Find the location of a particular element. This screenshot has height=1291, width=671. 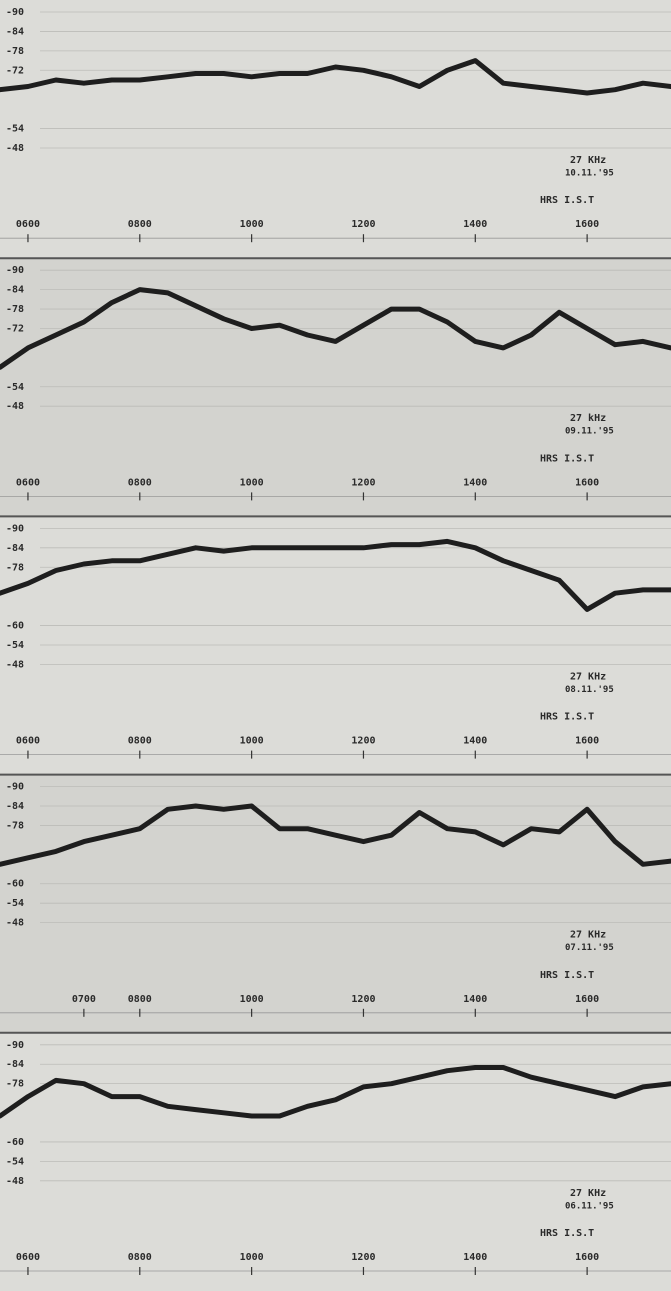

date-label: 06.11.'95 is located at coordinates (589, 1206).